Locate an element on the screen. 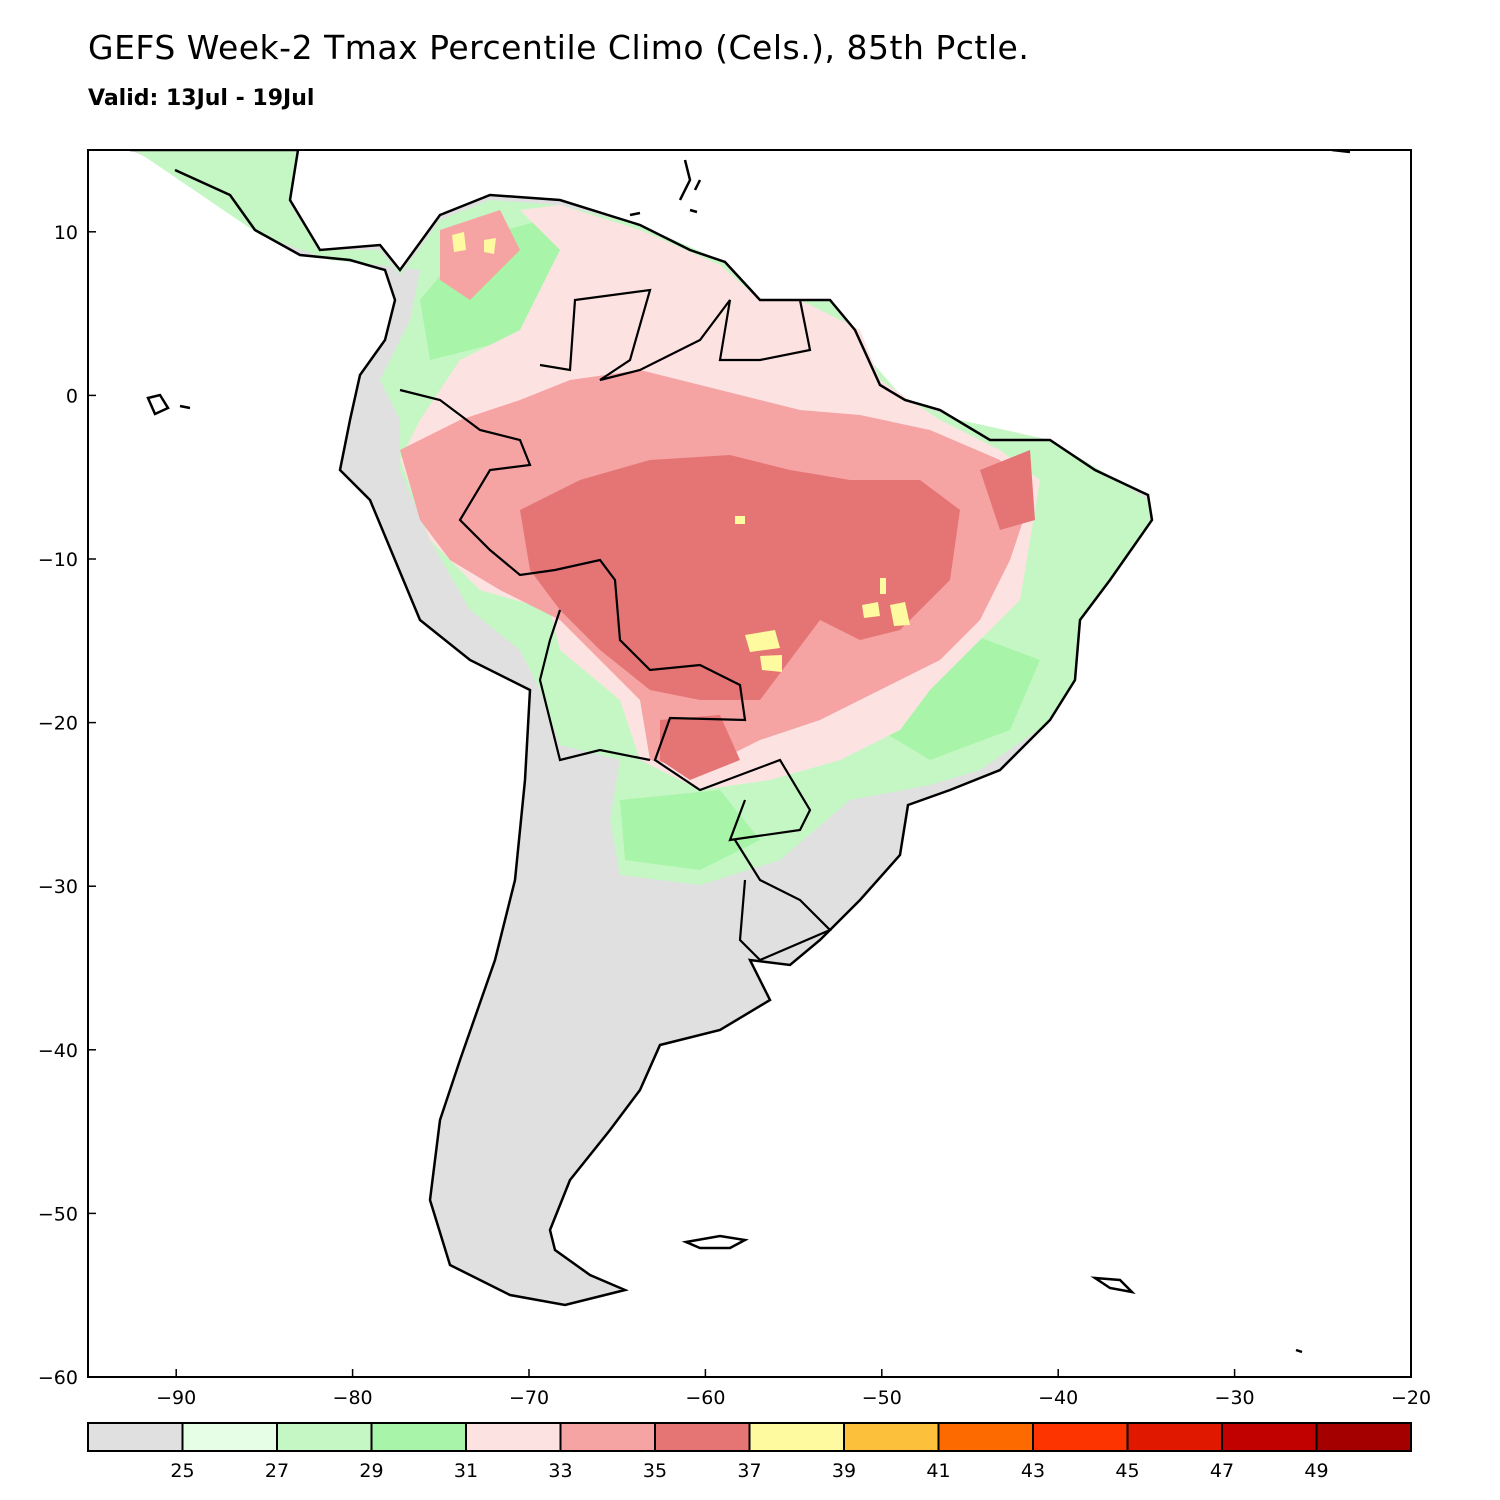  lat-tick-label: −60 is located at coordinates (58, 1378).